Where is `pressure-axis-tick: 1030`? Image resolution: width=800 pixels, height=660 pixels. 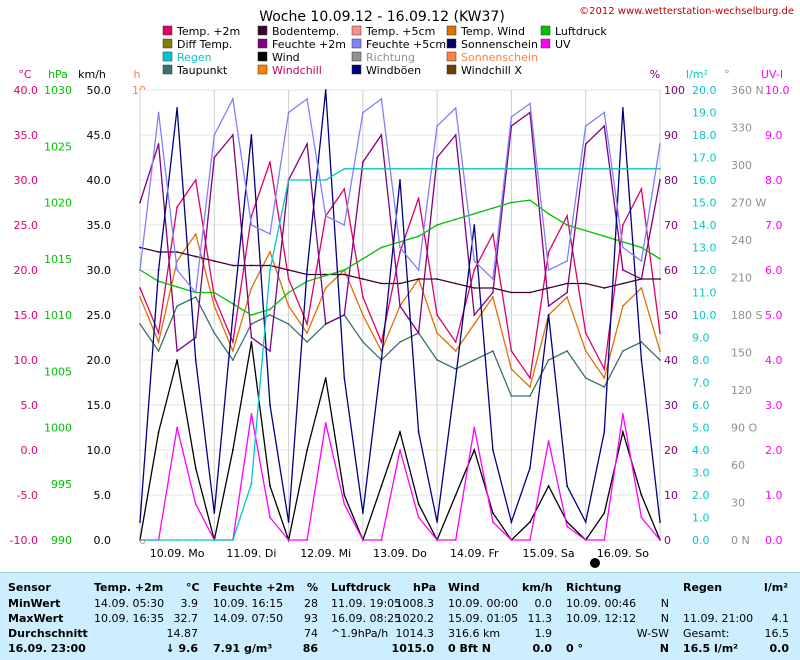 pressure-axis-tick: 1030 is located at coordinates (58, 90).